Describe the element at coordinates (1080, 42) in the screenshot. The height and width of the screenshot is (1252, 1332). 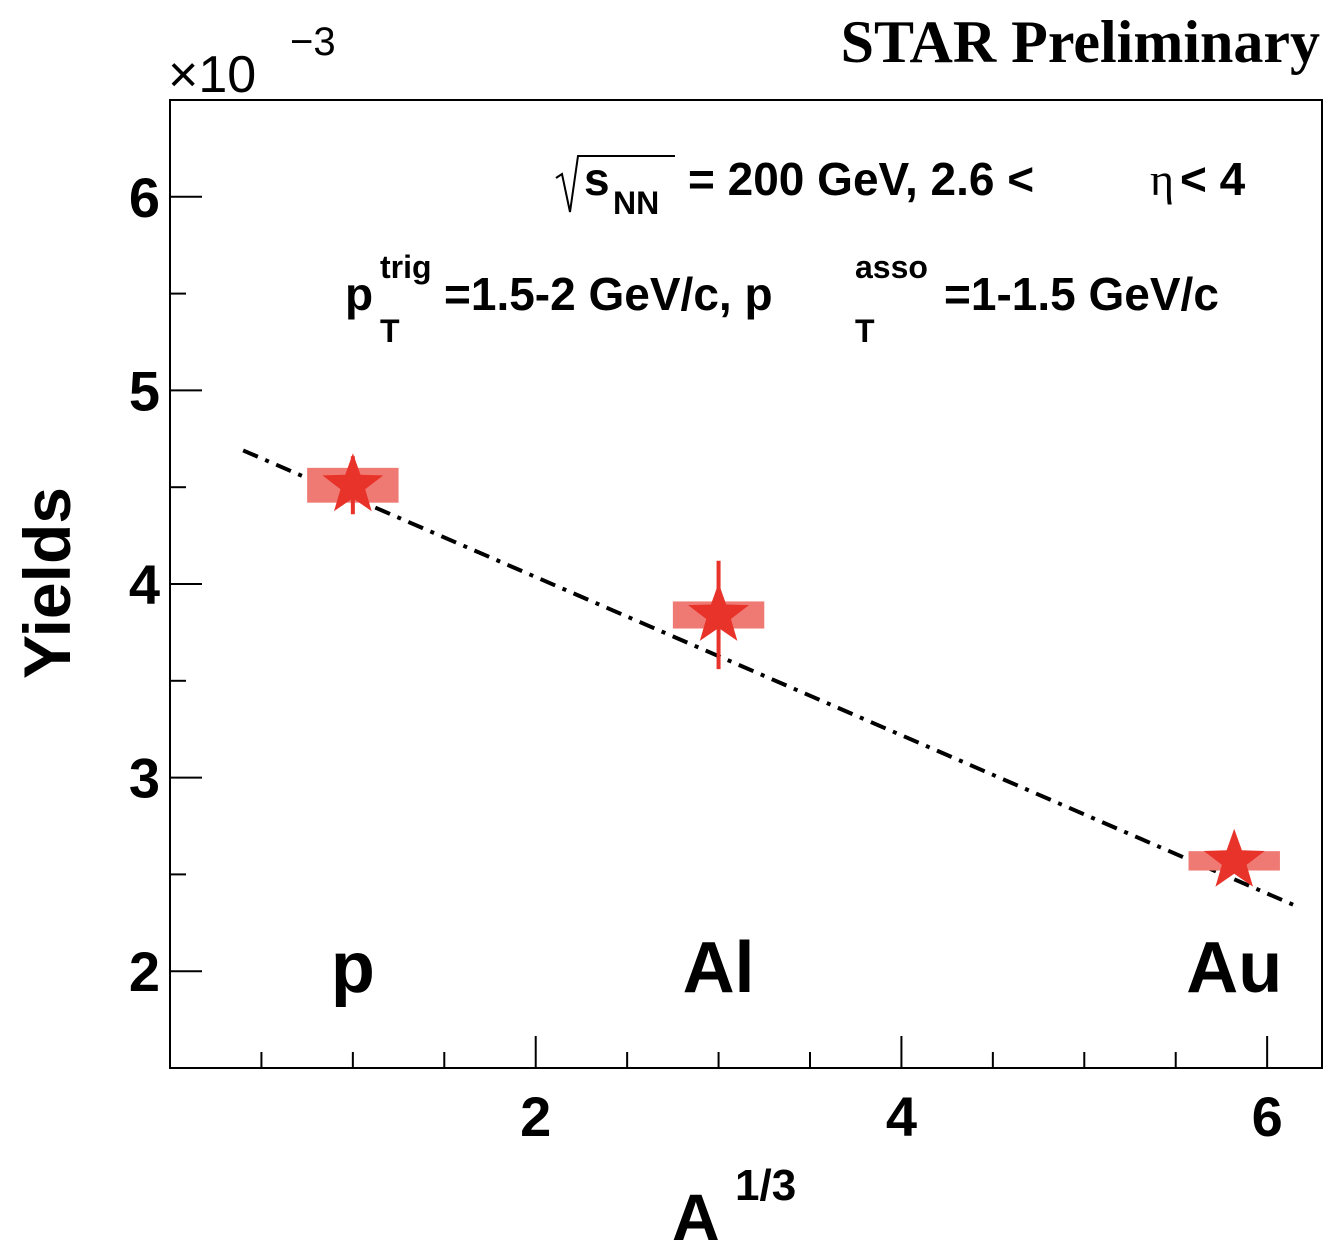
I see `chart-title: STAR Preliminary` at that location.